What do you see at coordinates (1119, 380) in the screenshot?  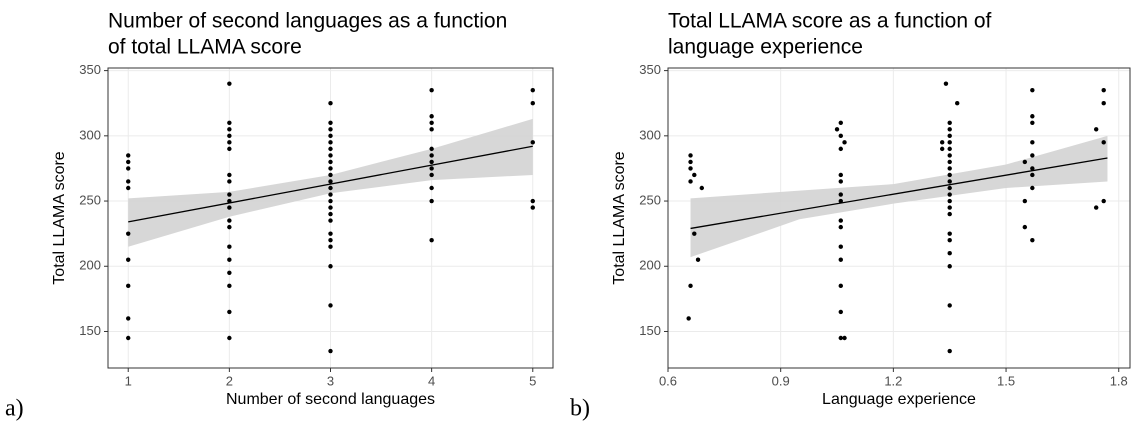 I see `x-tick-label: 1.8` at bounding box center [1119, 380].